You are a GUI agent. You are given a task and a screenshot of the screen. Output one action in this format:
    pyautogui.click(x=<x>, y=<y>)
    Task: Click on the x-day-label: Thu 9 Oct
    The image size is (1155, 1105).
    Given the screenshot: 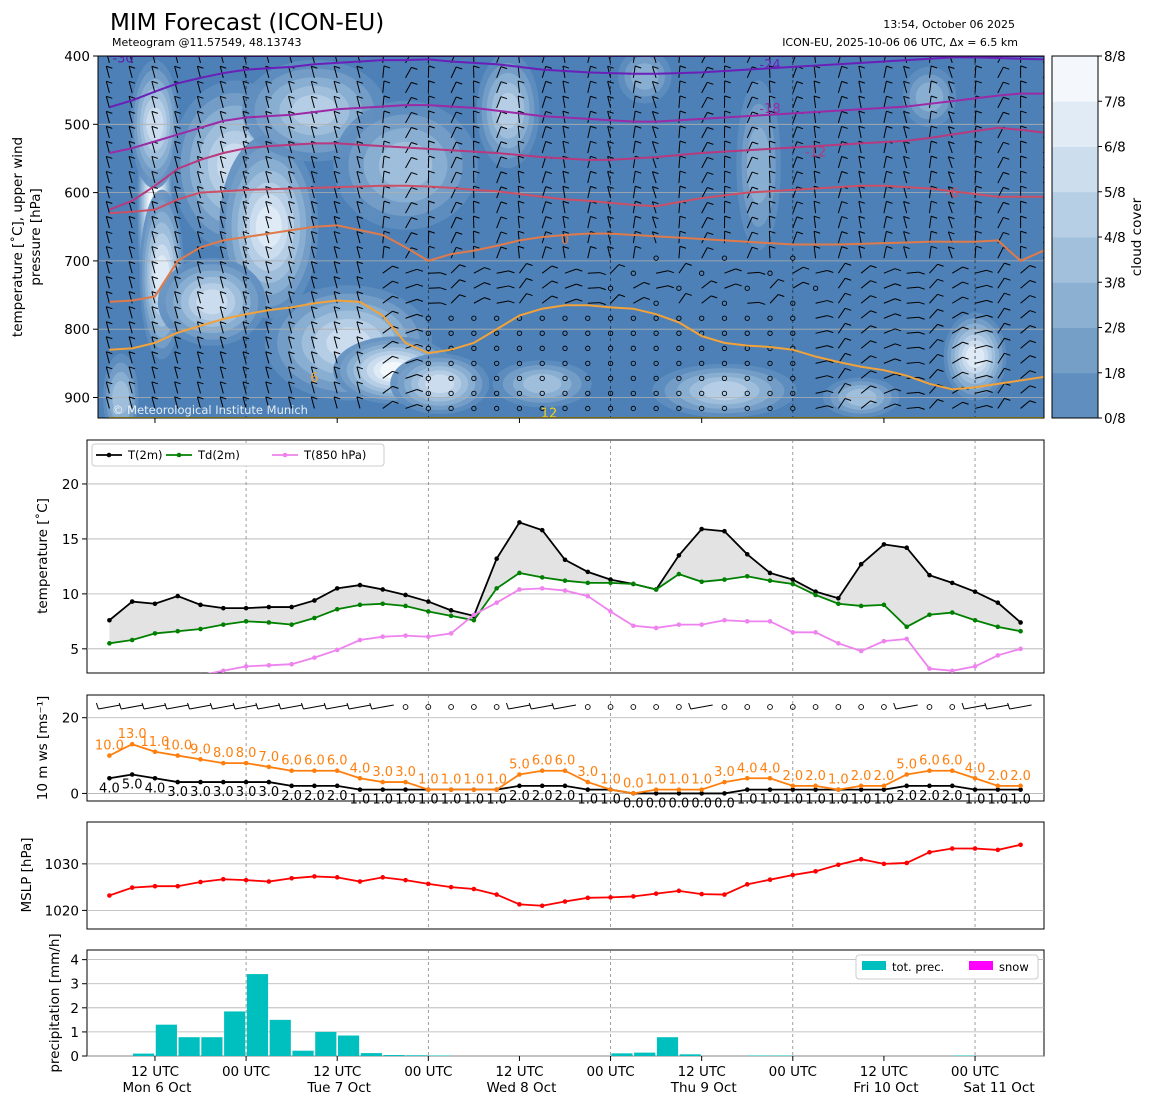 What is the action you would take?
    pyautogui.click(x=703, y=1088)
    